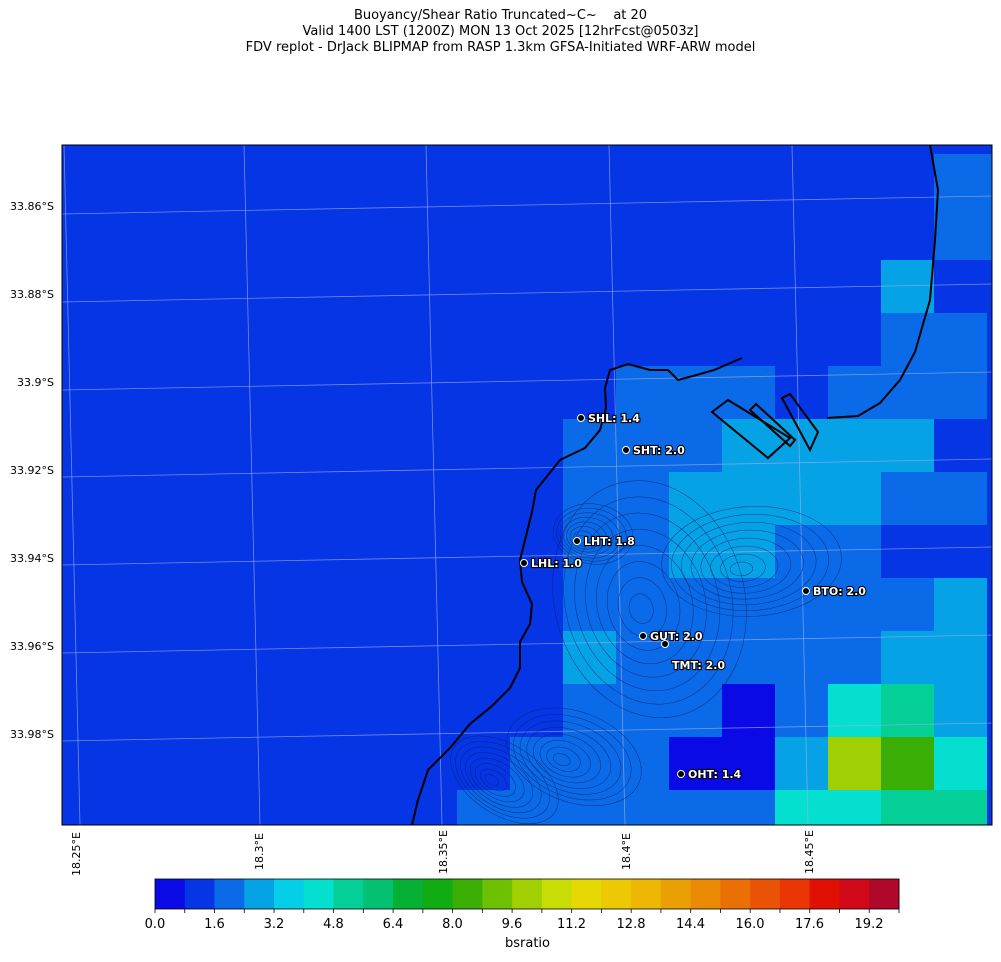 The height and width of the screenshot is (962, 1001). I want to click on colorbar-tick-label: 11.2, so click(571, 924).